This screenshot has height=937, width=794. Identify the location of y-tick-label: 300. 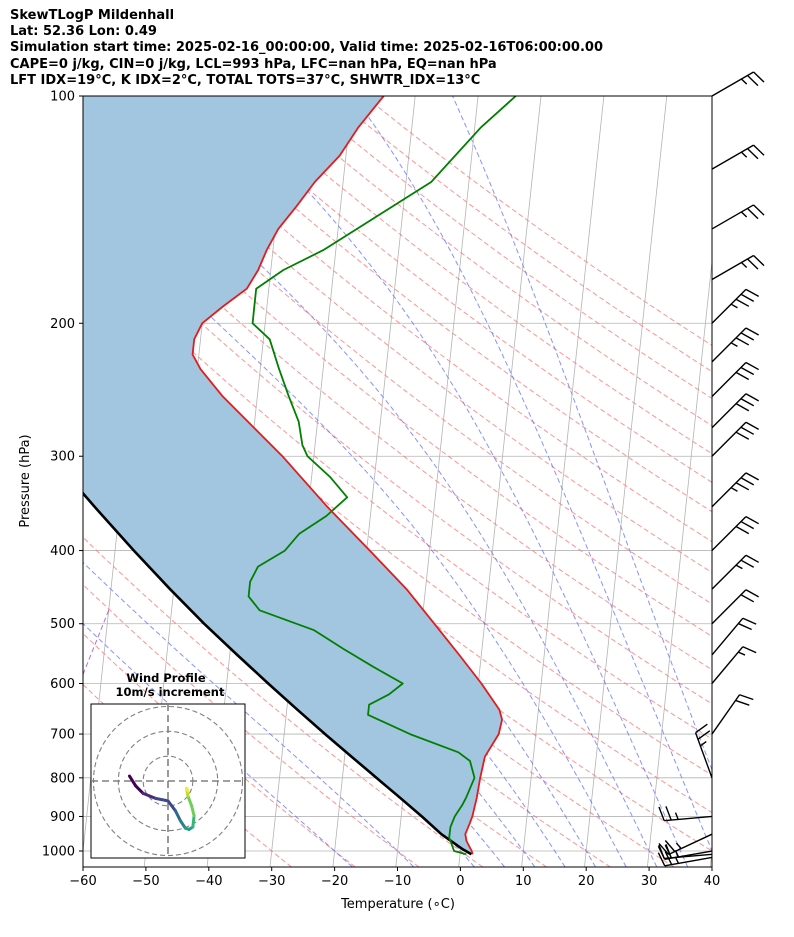
(62, 457).